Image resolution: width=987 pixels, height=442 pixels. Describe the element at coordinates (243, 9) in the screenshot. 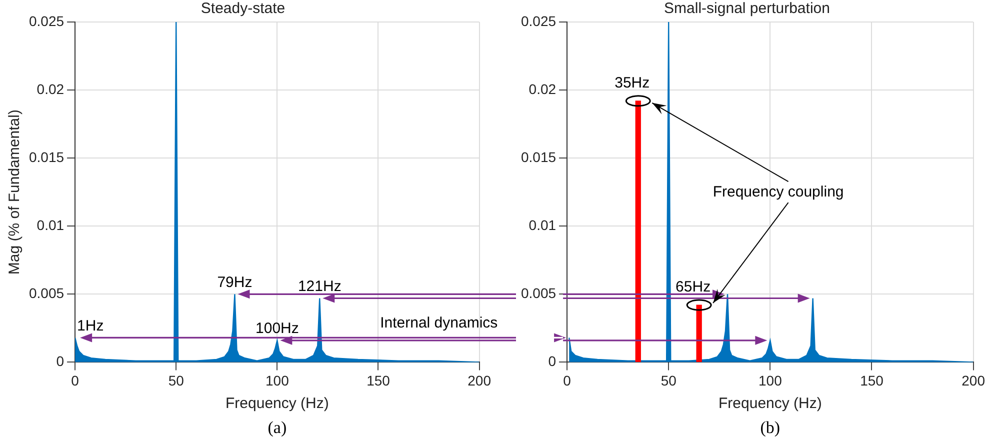

I see `chart-title: Steady-state` at that location.